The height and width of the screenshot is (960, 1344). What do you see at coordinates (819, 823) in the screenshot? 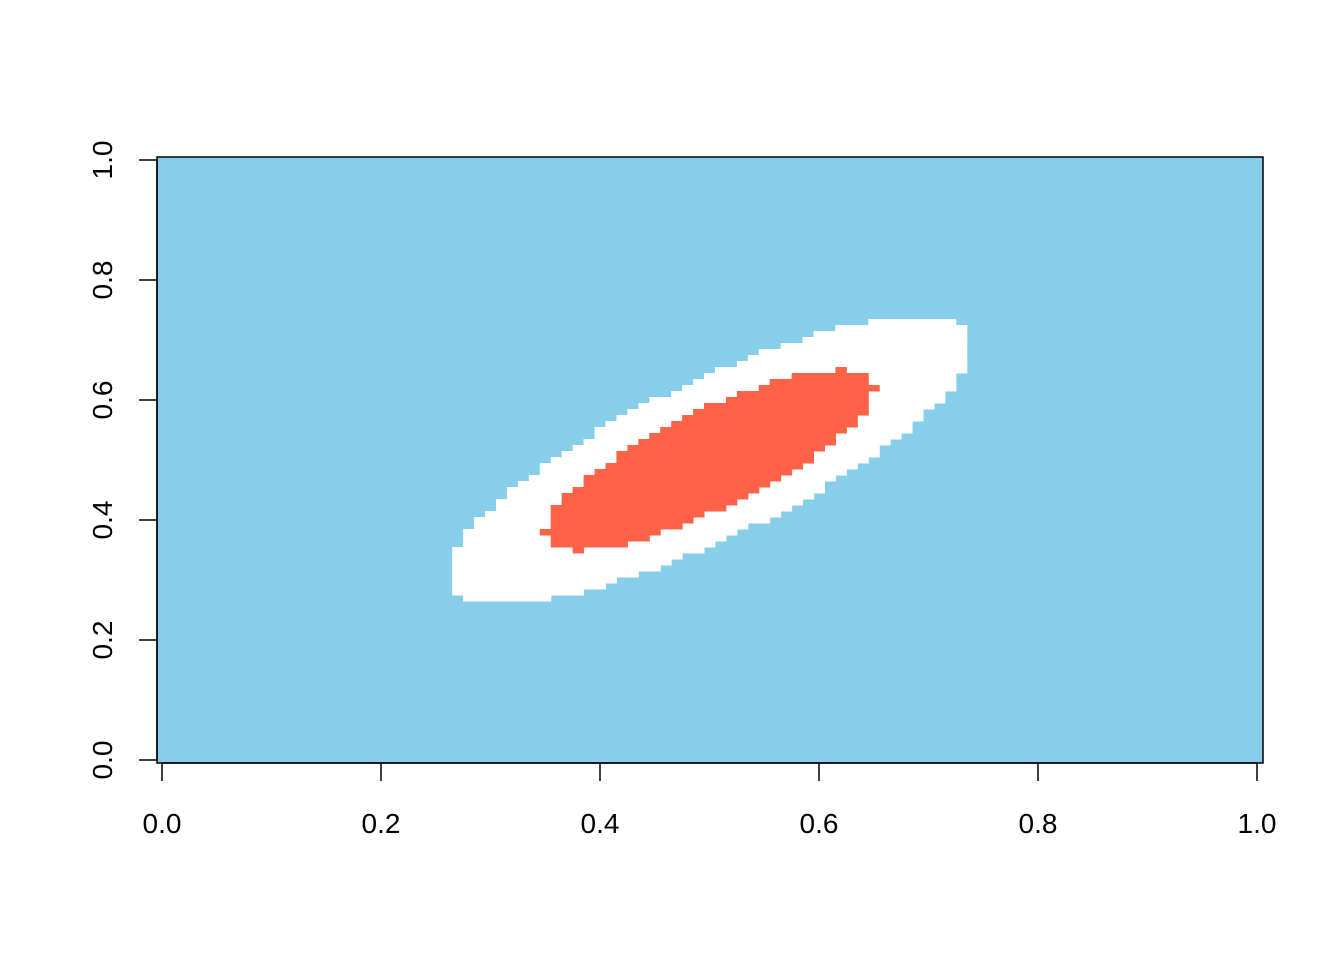
I see `x-tick-label: 0.6` at bounding box center [819, 823].